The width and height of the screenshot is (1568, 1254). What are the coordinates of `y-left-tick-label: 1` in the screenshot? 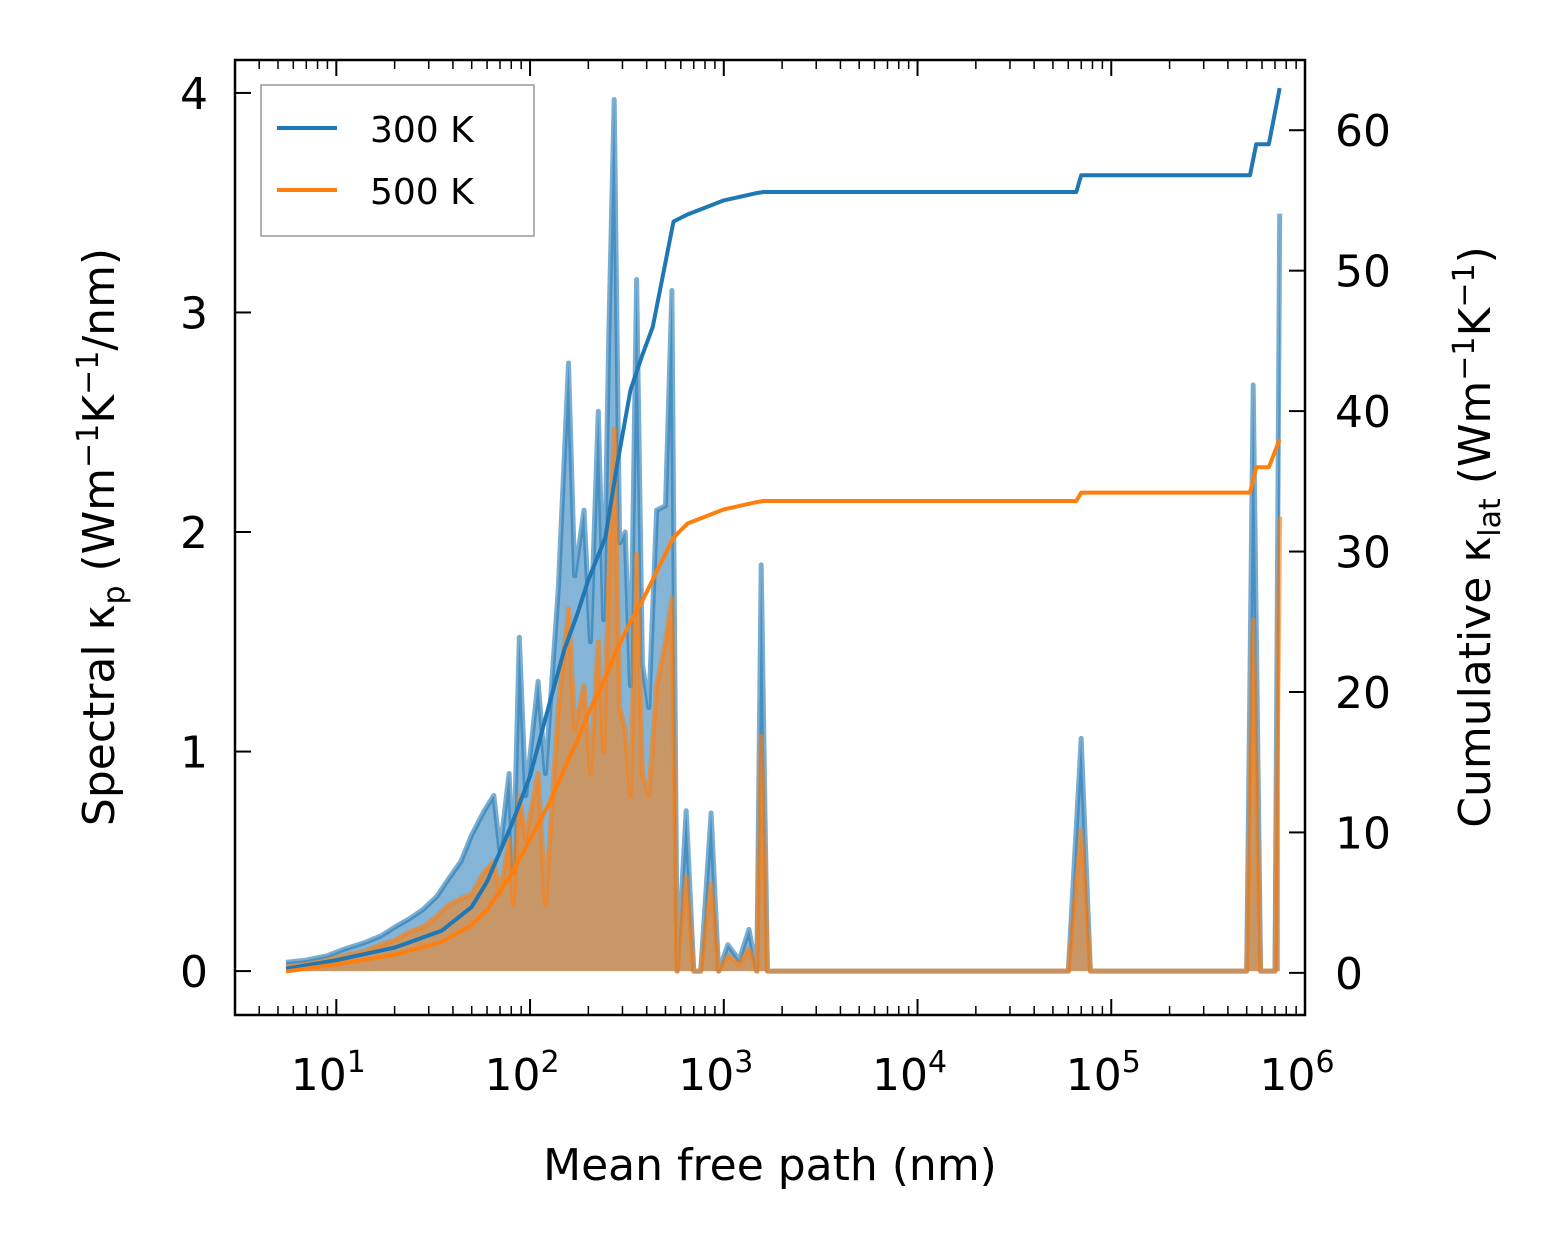 It's located at (194, 753).